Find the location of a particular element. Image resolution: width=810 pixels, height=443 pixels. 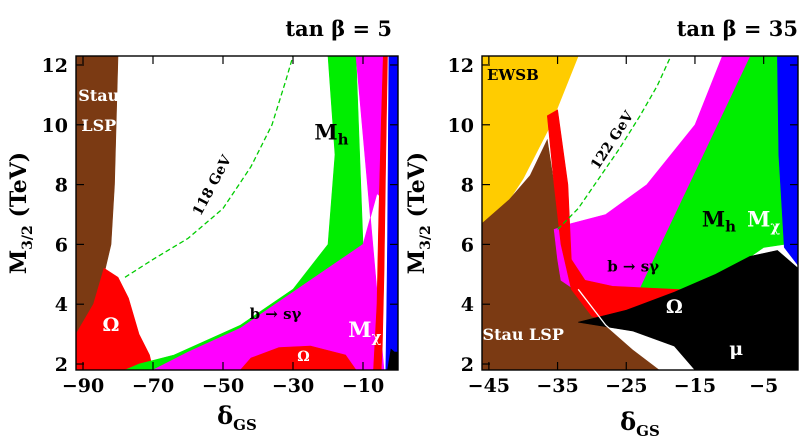

curve-118-gev is located at coordinates (209, 167).